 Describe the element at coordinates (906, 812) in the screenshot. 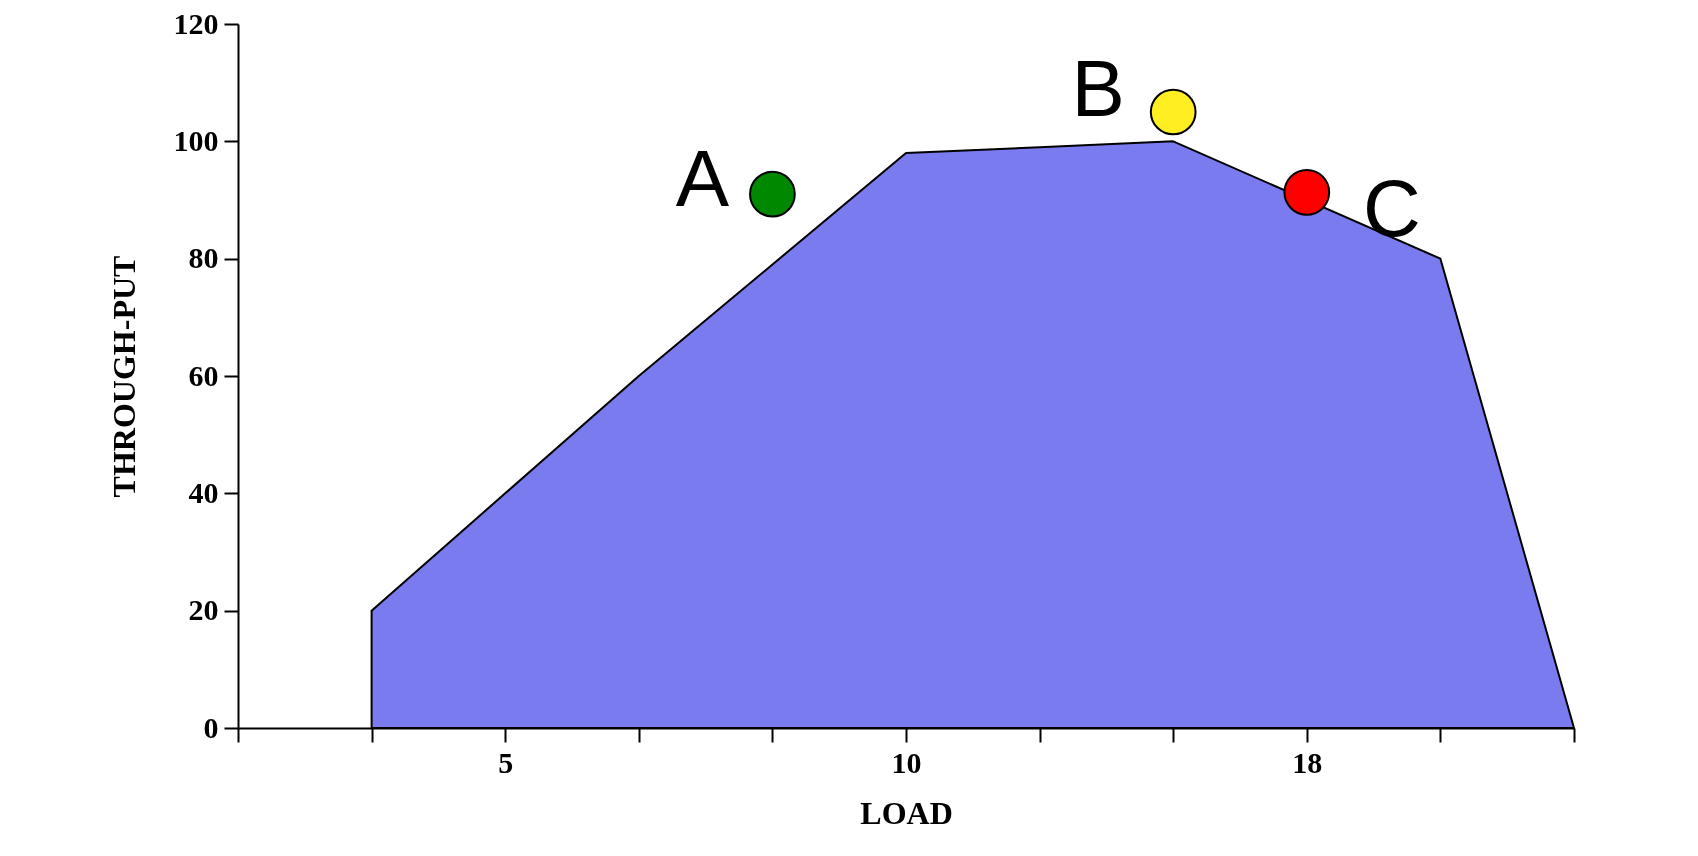

I see `x-axis-title: LOAD` at that location.